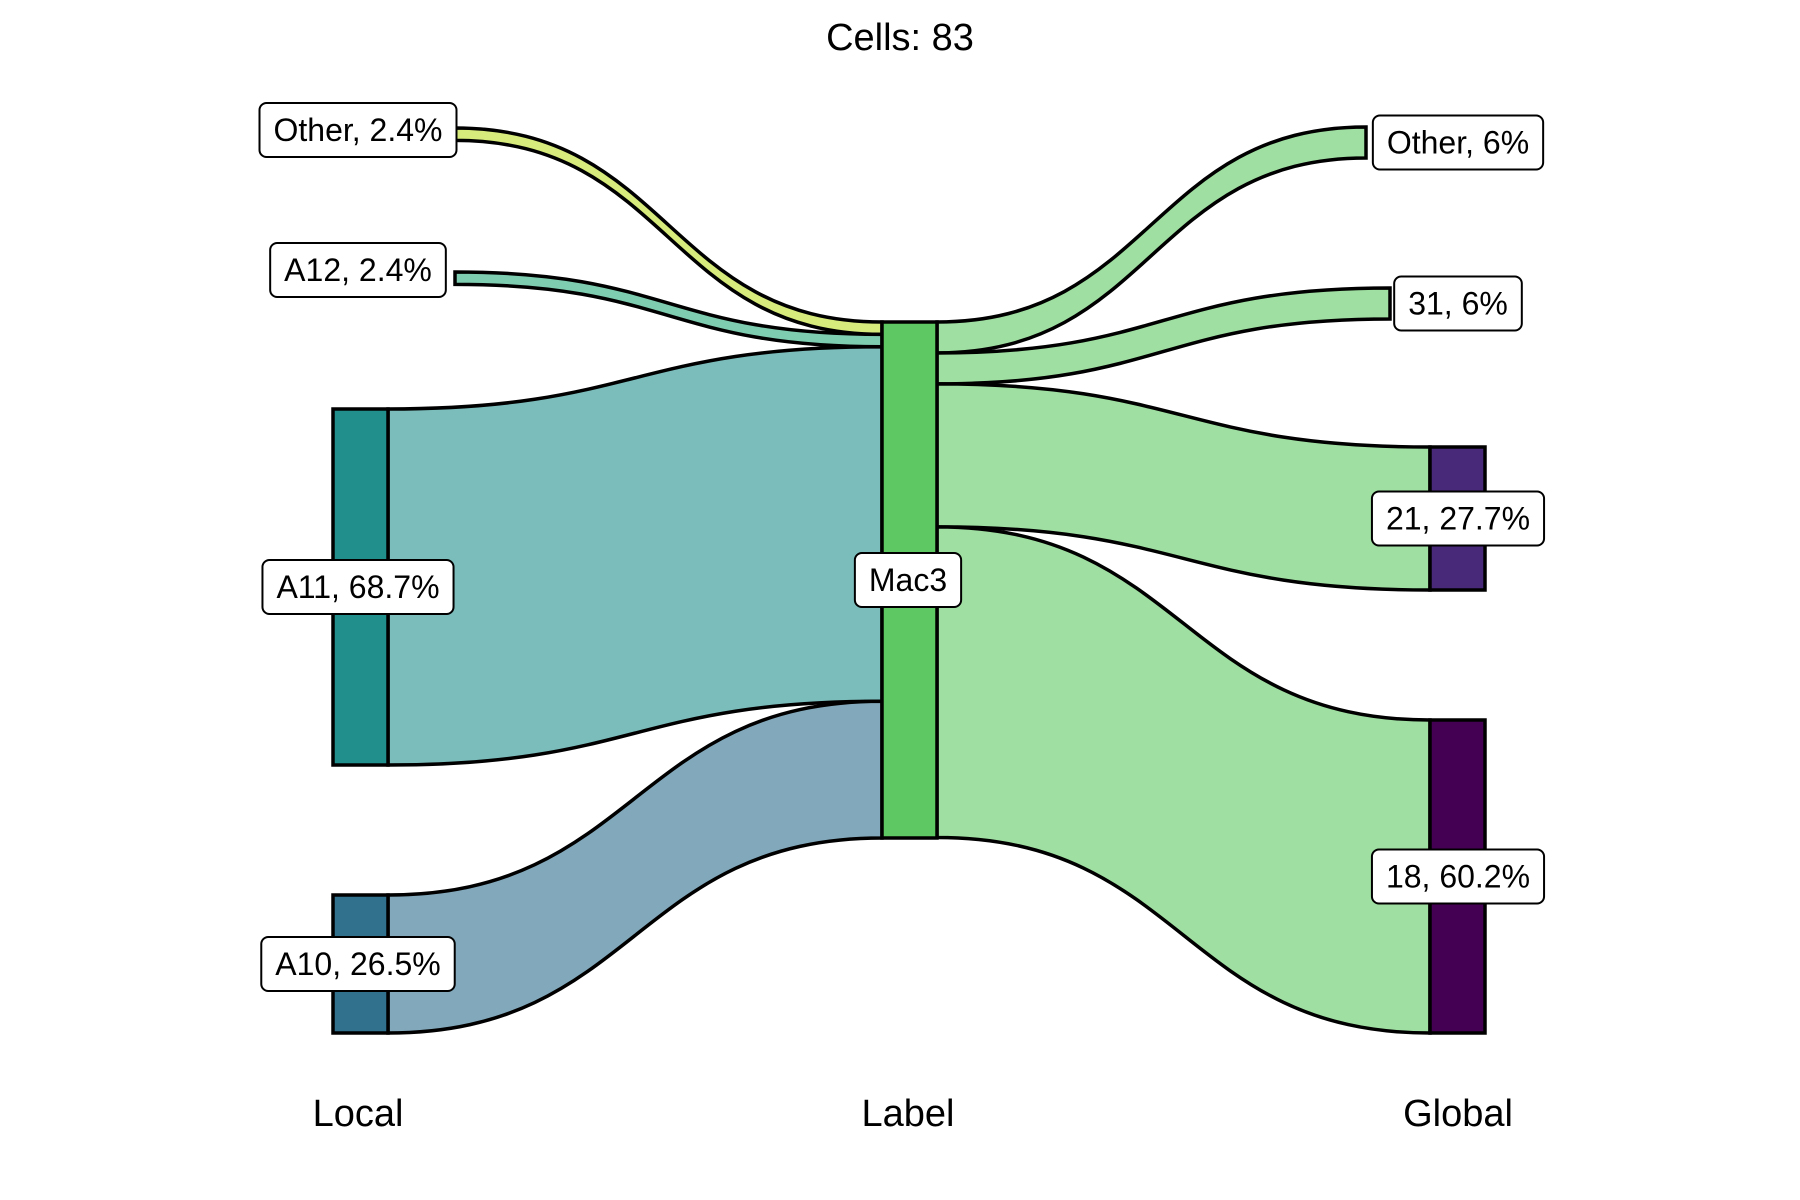 The height and width of the screenshot is (1200, 1800). I want to click on label-center-mac3-box, so click(908, 580).